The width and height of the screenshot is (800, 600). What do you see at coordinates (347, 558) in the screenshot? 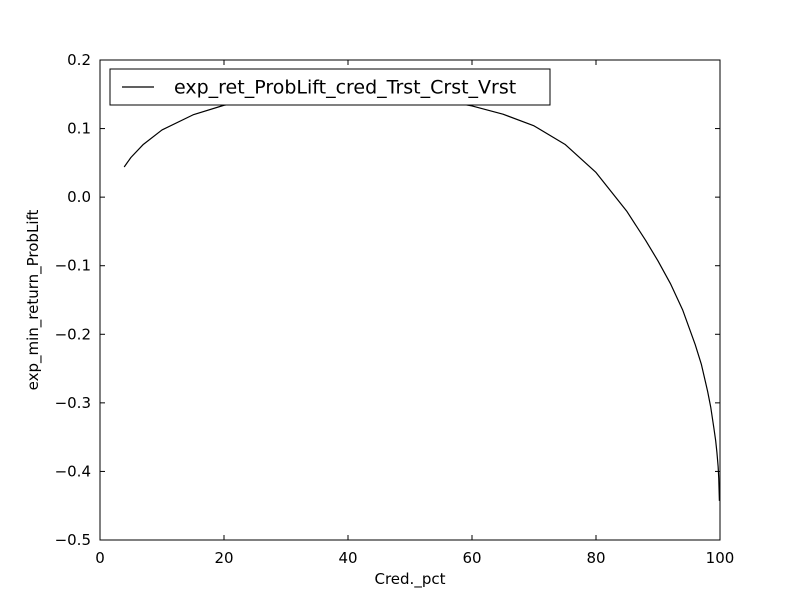
I see `x-tick-label: 40` at bounding box center [347, 558].